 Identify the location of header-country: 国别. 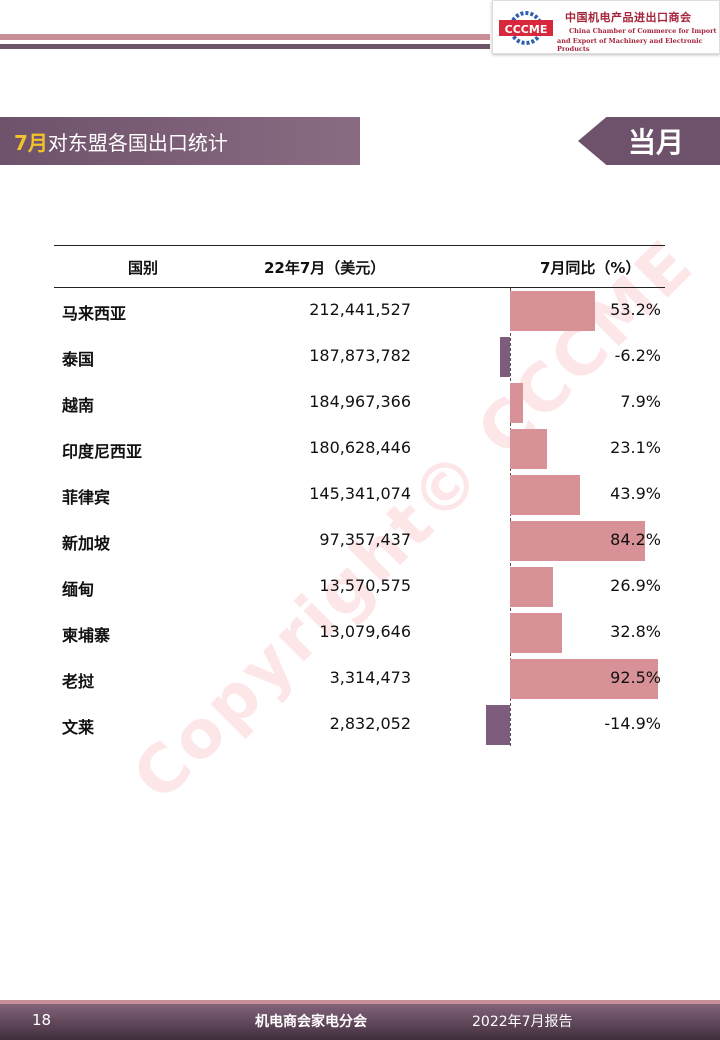
(143, 268).